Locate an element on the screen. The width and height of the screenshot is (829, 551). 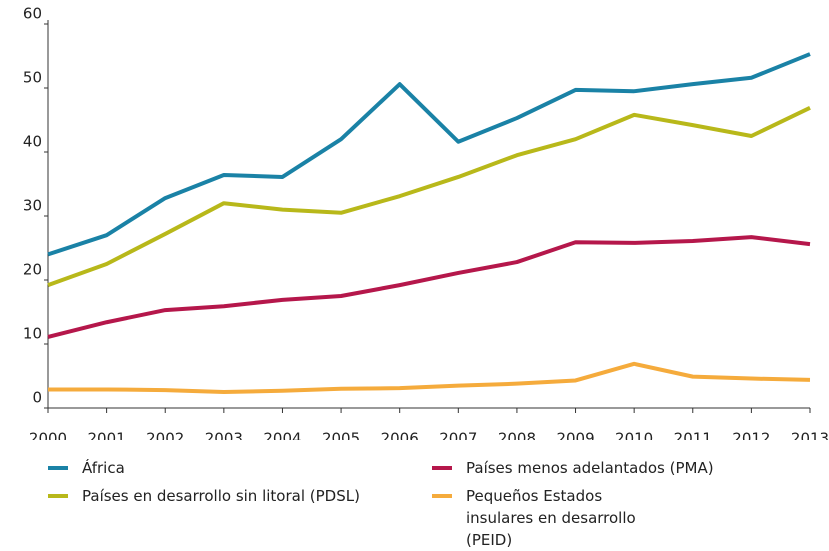
x-tick-label: 2001 is located at coordinates (107, 435).